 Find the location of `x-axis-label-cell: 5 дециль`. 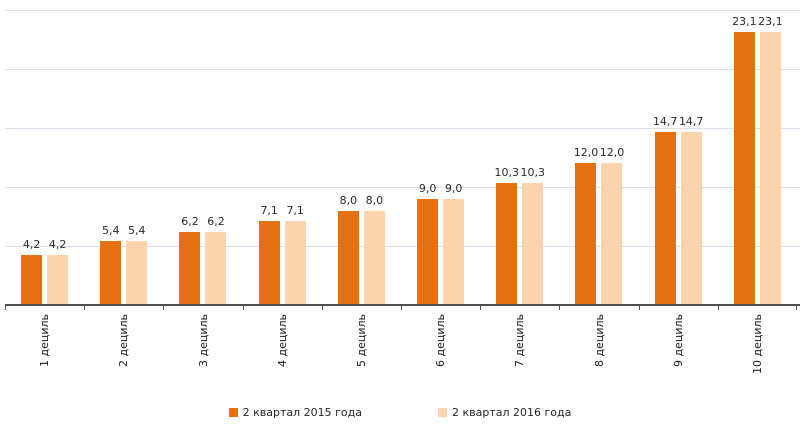

x-axis-label-cell: 5 дециль is located at coordinates (361, 356).